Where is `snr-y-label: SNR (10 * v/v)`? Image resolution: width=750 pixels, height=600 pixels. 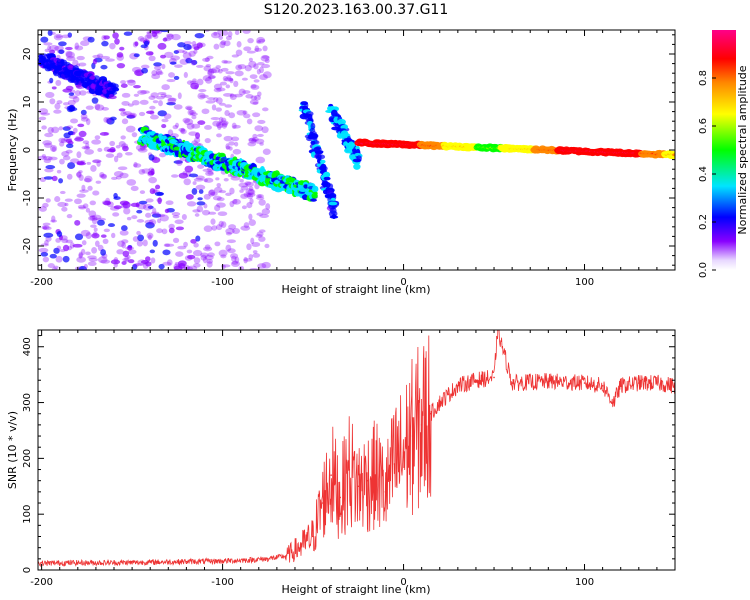 snr-y-label: SNR (10 * v/v) is located at coordinates (12, 450).